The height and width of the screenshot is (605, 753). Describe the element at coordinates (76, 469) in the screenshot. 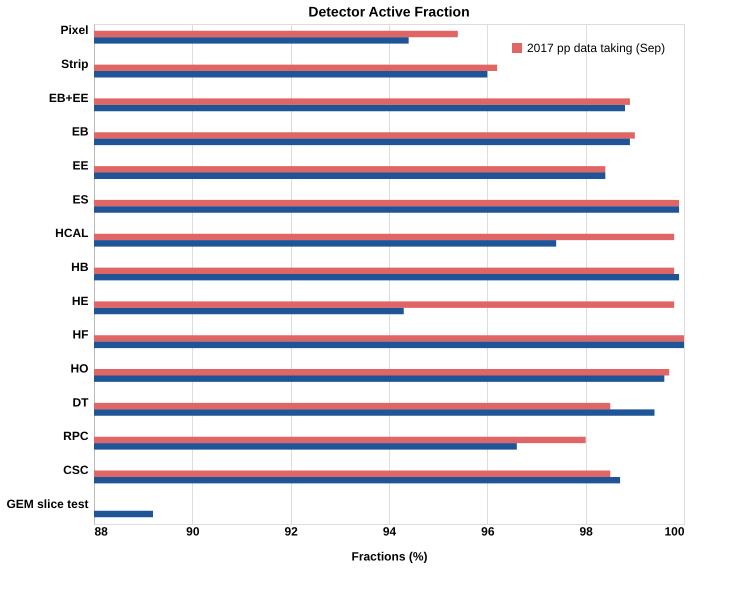

I see `y-tick-label: CSC` at that location.